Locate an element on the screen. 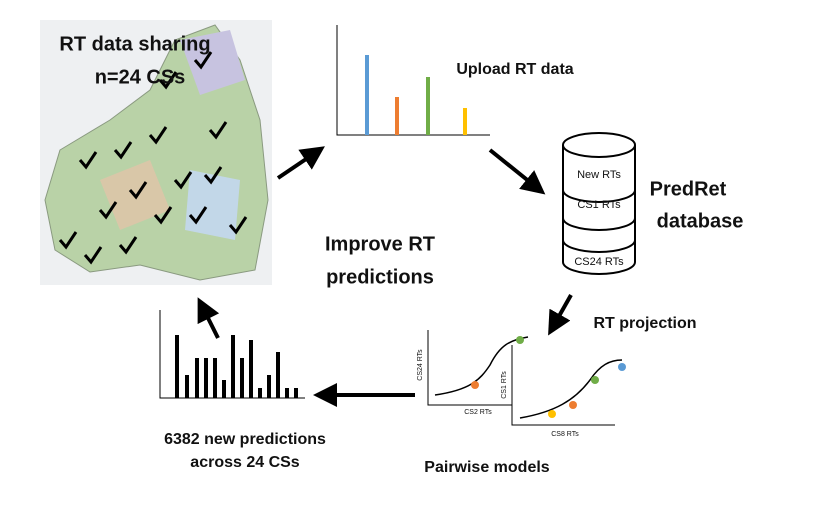 The image size is (824, 531). predictions-chart is located at coordinates (232, 354).